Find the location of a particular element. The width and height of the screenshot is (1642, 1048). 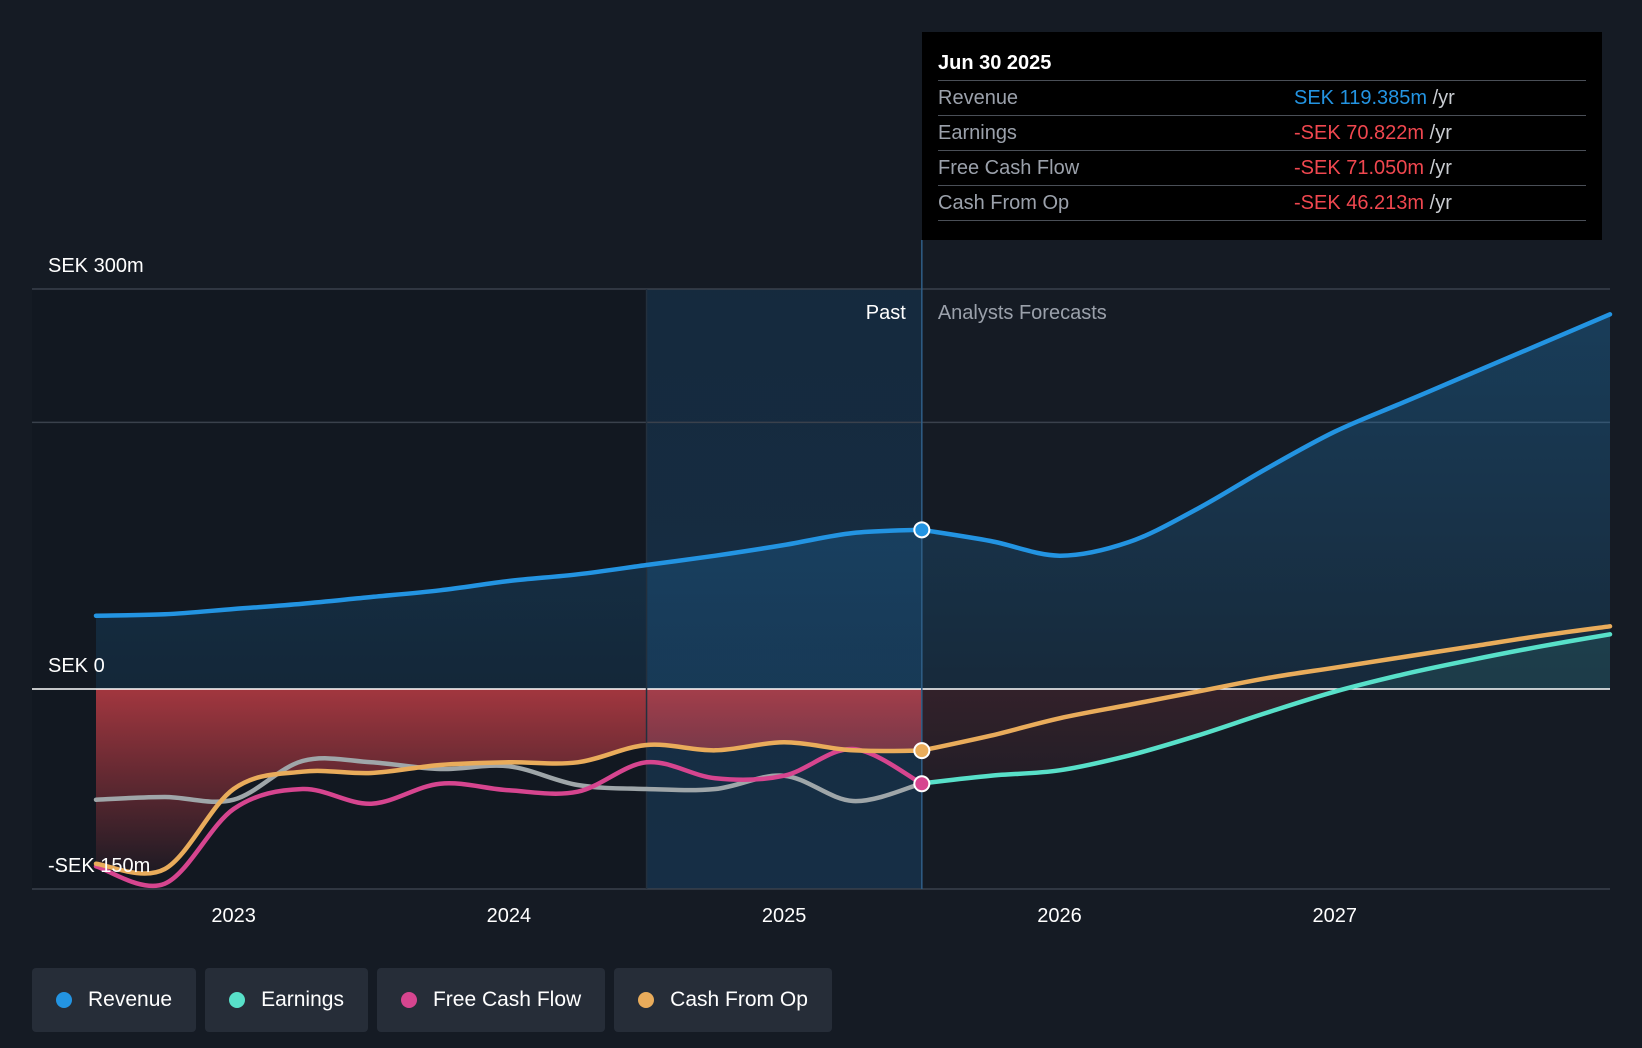

negative-area-past is located at coordinates (509, 781).